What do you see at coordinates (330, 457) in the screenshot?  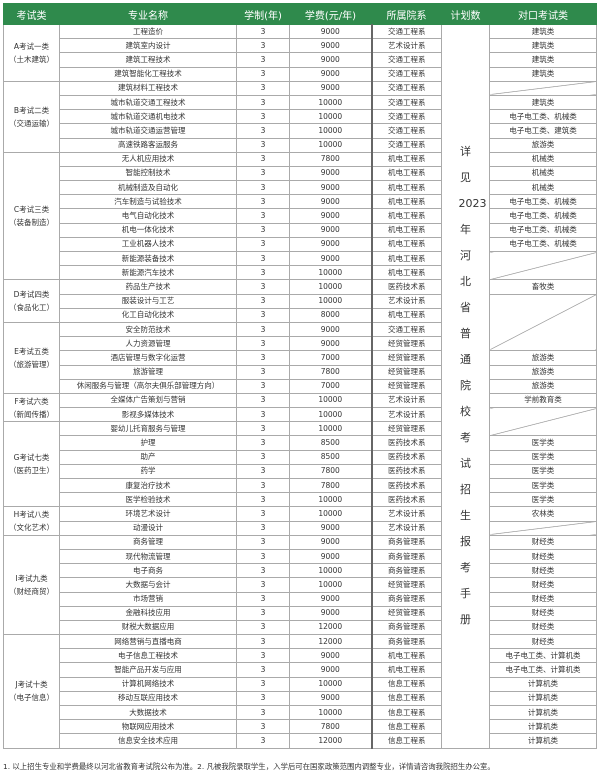 I see `fee-cell: 8500` at bounding box center [330, 457].